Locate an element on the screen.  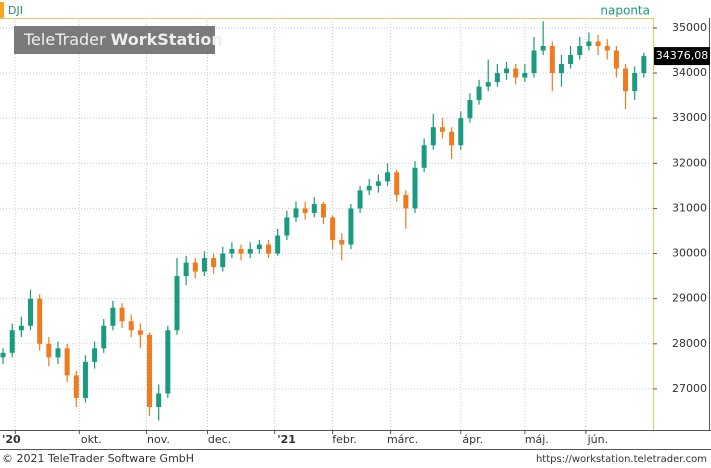
footer-right: https://workstation.teletrader.com is located at coordinates (621, 459).